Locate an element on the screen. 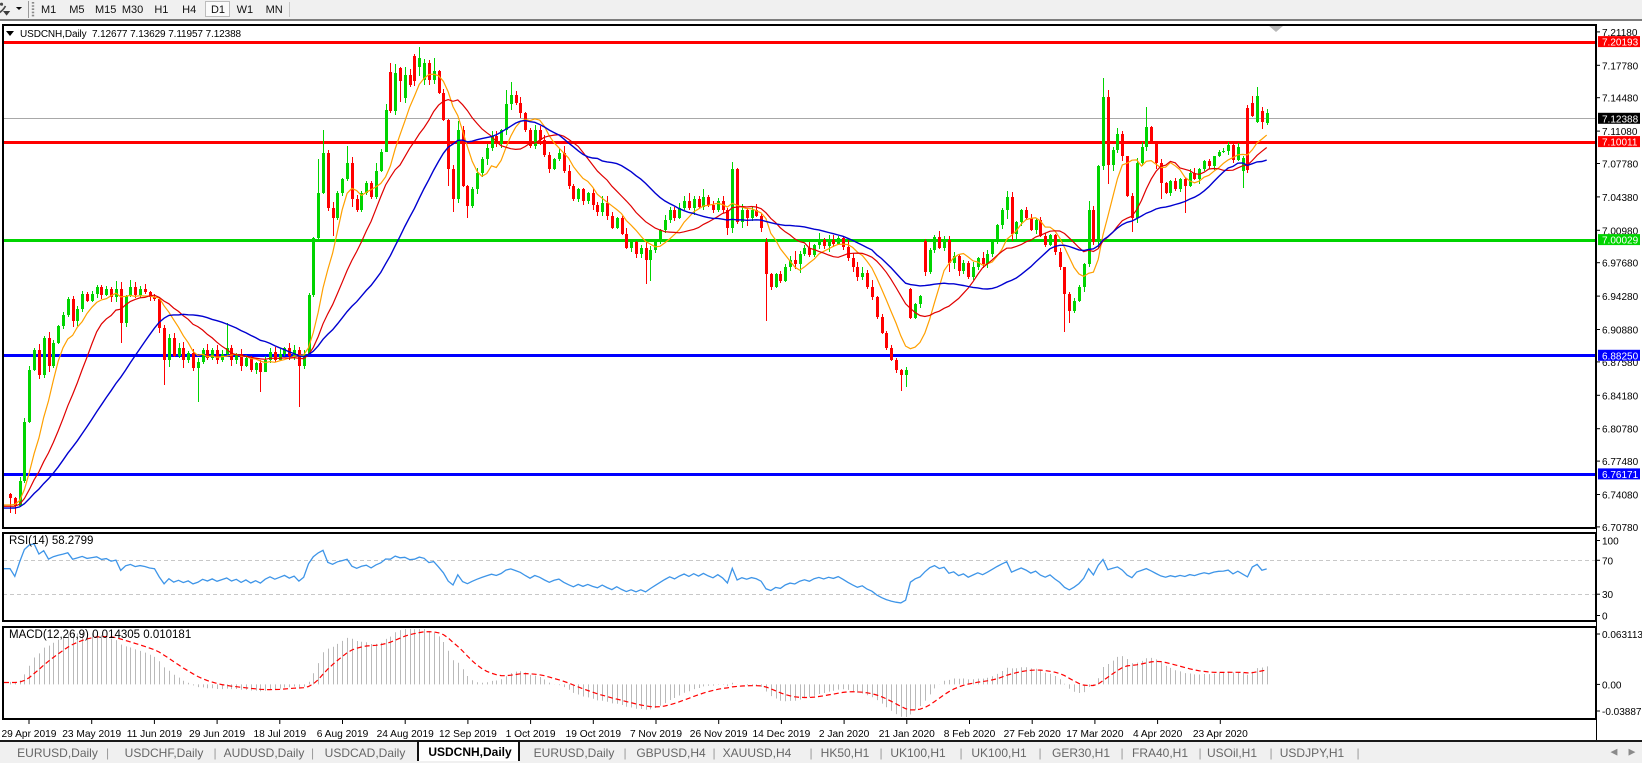  svg-text: 6 Aug 2019 is located at coordinates (343, 734).